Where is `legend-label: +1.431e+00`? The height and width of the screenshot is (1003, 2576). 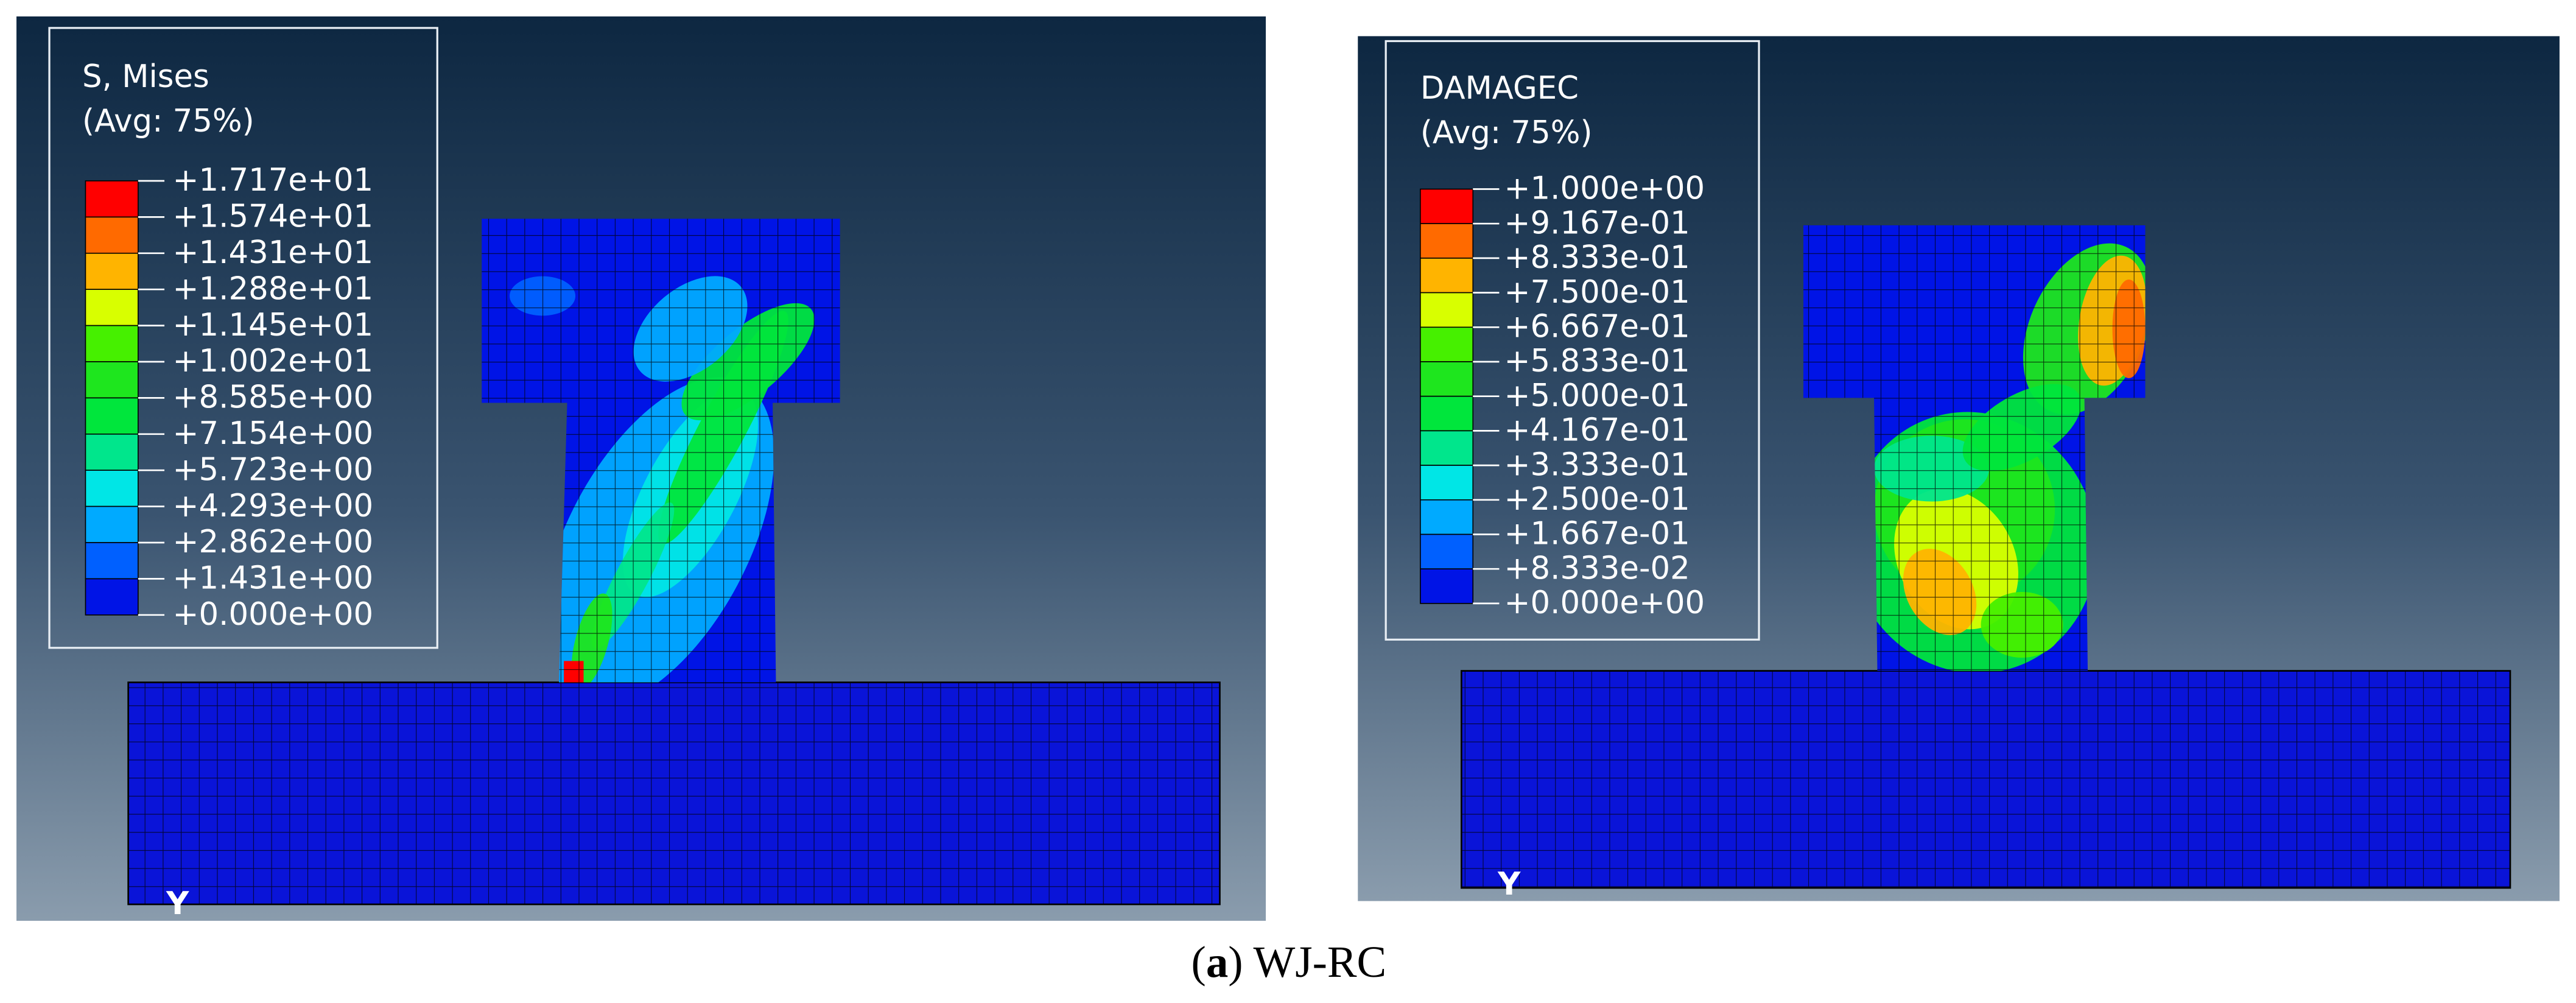 legend-label: +1.431e+00 is located at coordinates (273, 578).